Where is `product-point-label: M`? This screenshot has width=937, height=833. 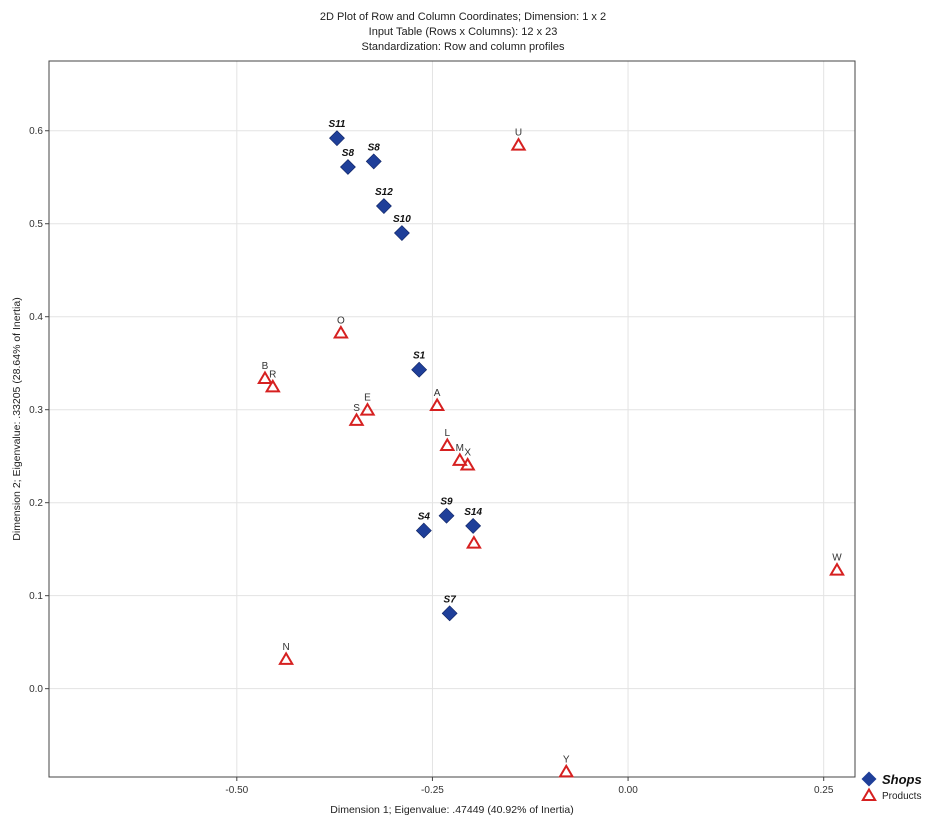
product-point-label: M is located at coordinates (460, 448).